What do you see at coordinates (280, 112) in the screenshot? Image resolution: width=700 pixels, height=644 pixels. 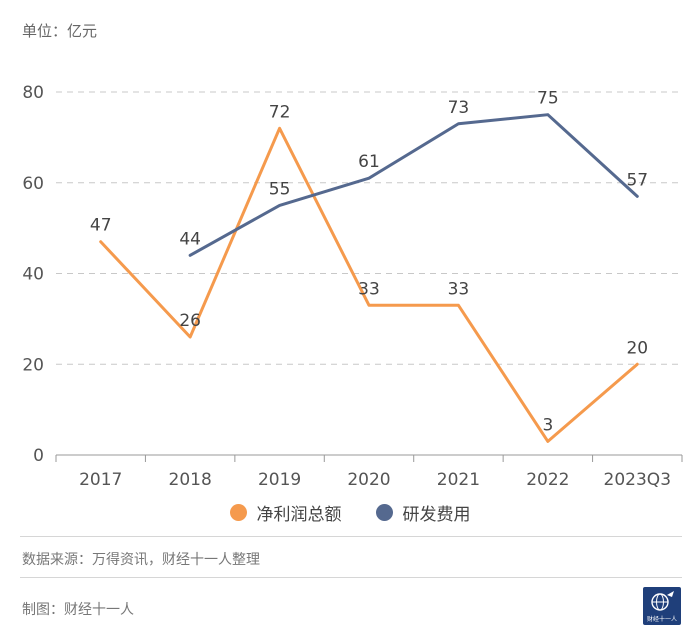 I see `data-label: 72` at bounding box center [280, 112].